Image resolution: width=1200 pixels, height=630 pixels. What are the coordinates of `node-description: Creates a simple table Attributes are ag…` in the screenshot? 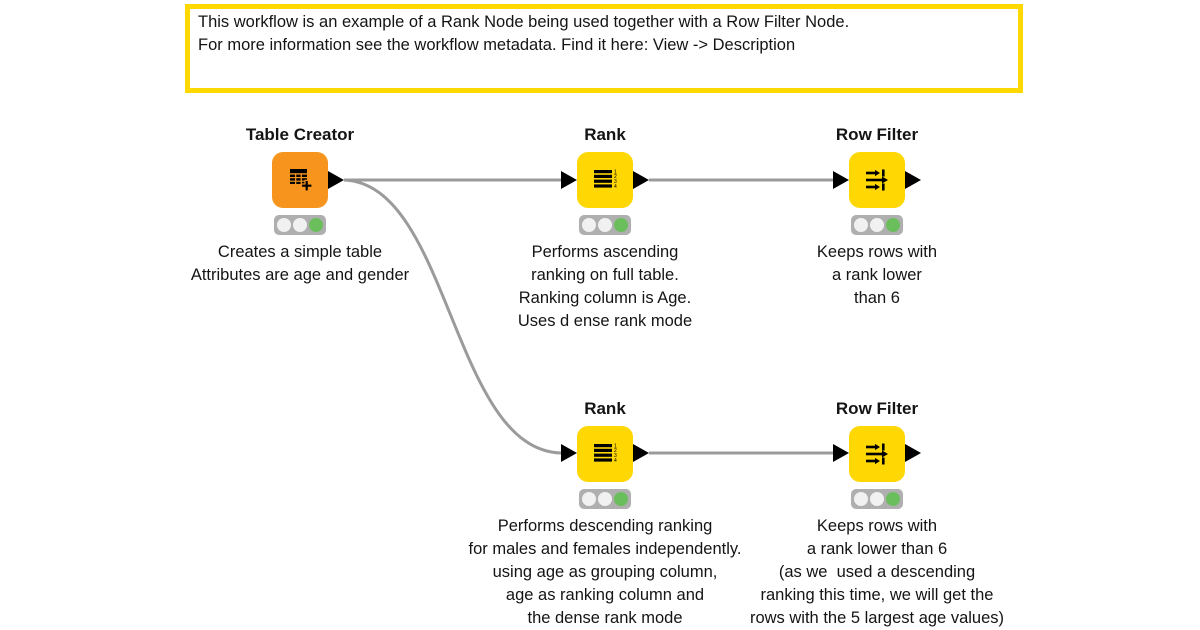 It's located at (300, 264).